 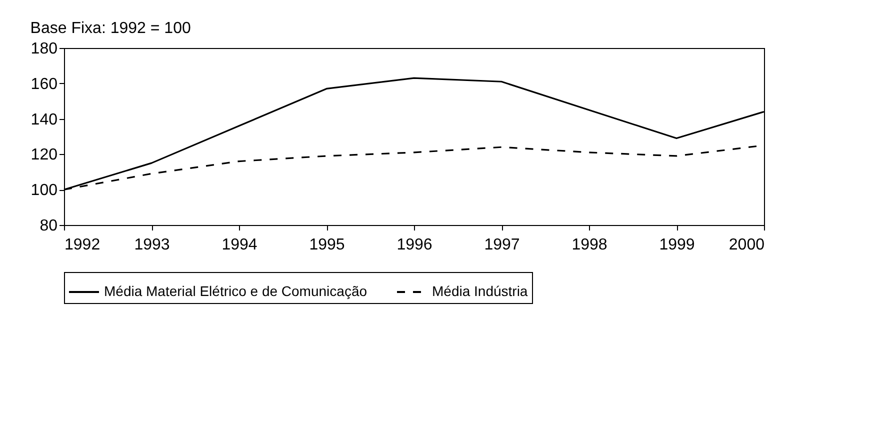 What do you see at coordinates (82, 245) in the screenshot?
I see `x-tick-label: 1992` at bounding box center [82, 245].